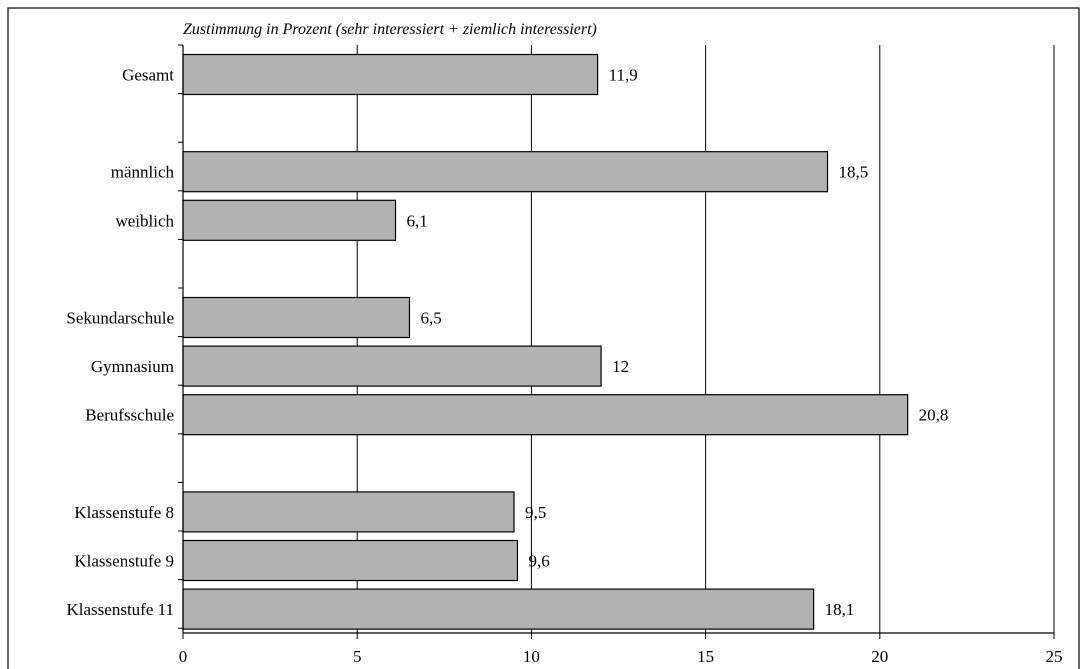  I want to click on x-tick-label: 5, so click(357, 656).